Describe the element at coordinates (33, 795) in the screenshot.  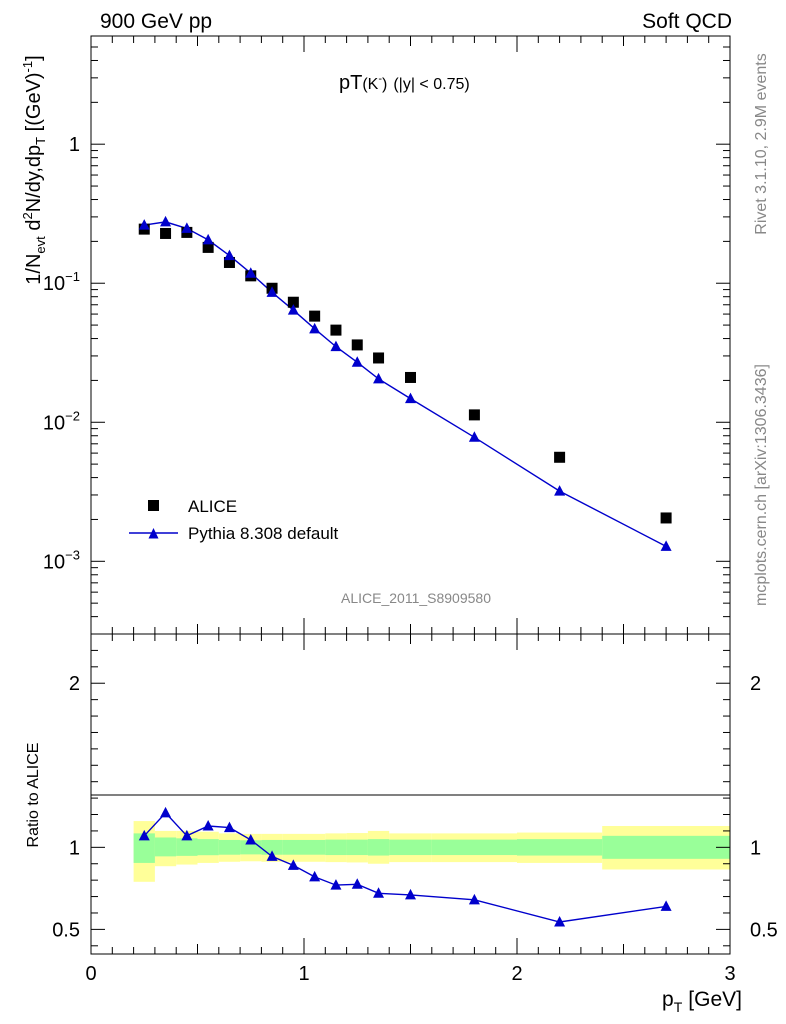
I see `ratio-ylabel: Ratio to ALICE` at that location.